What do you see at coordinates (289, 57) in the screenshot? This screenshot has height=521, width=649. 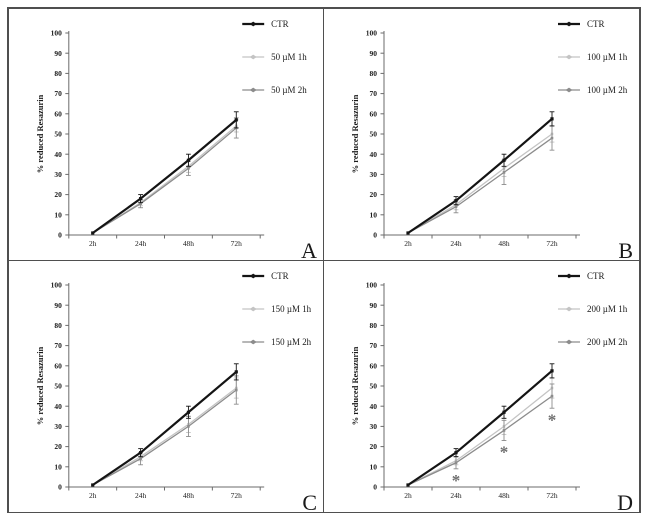 I see `legend-label: 50 µM 1h` at bounding box center [289, 57].